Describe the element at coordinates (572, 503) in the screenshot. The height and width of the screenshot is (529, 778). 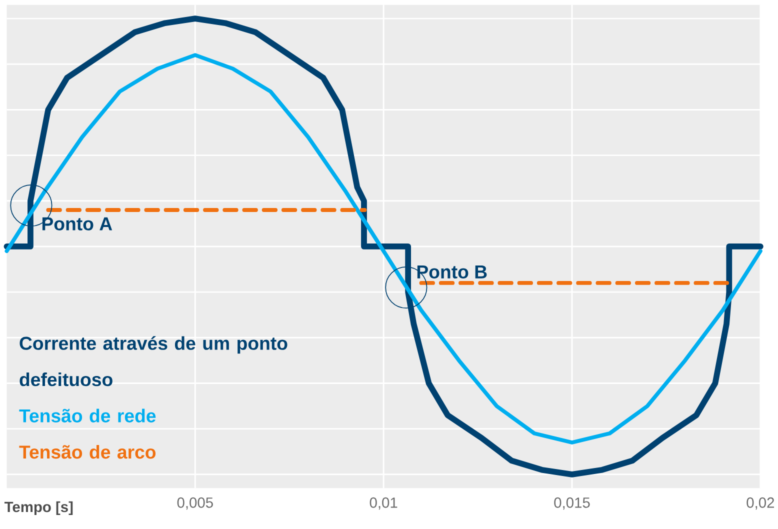
I see `x-tick-label: 0,015` at that location.